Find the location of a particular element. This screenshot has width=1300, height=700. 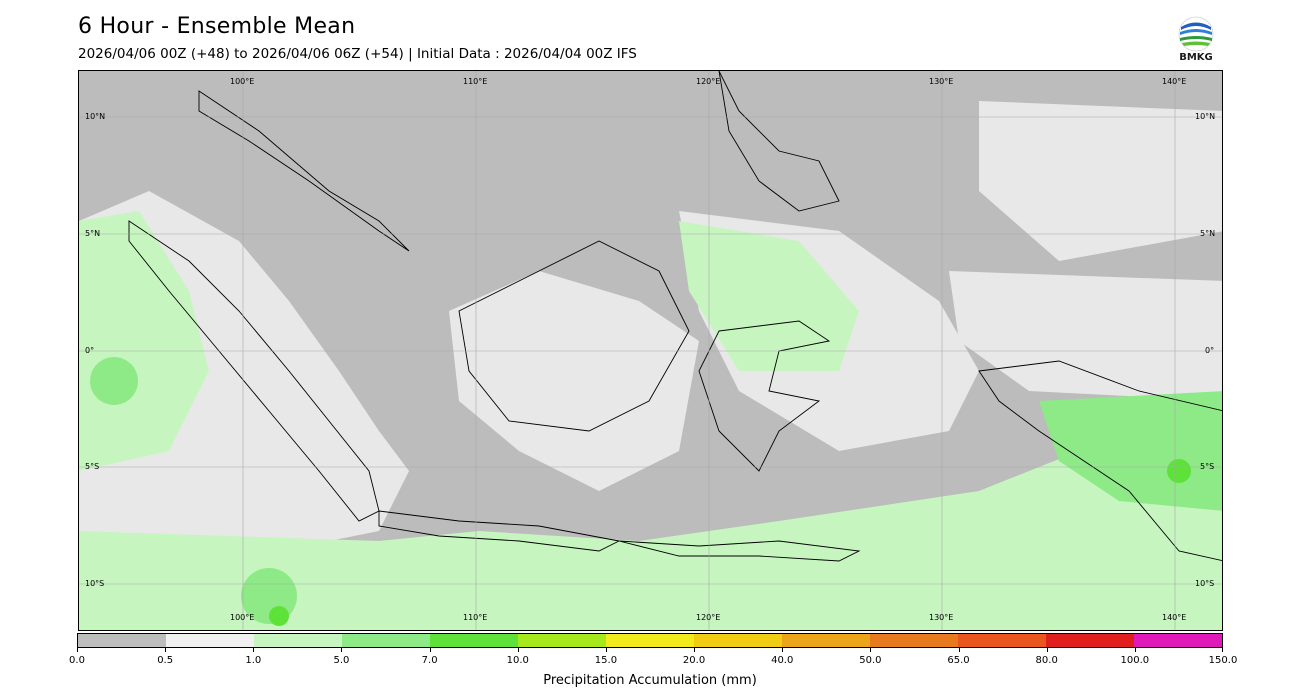

lon-label-top: 100°E is located at coordinates (242, 81).